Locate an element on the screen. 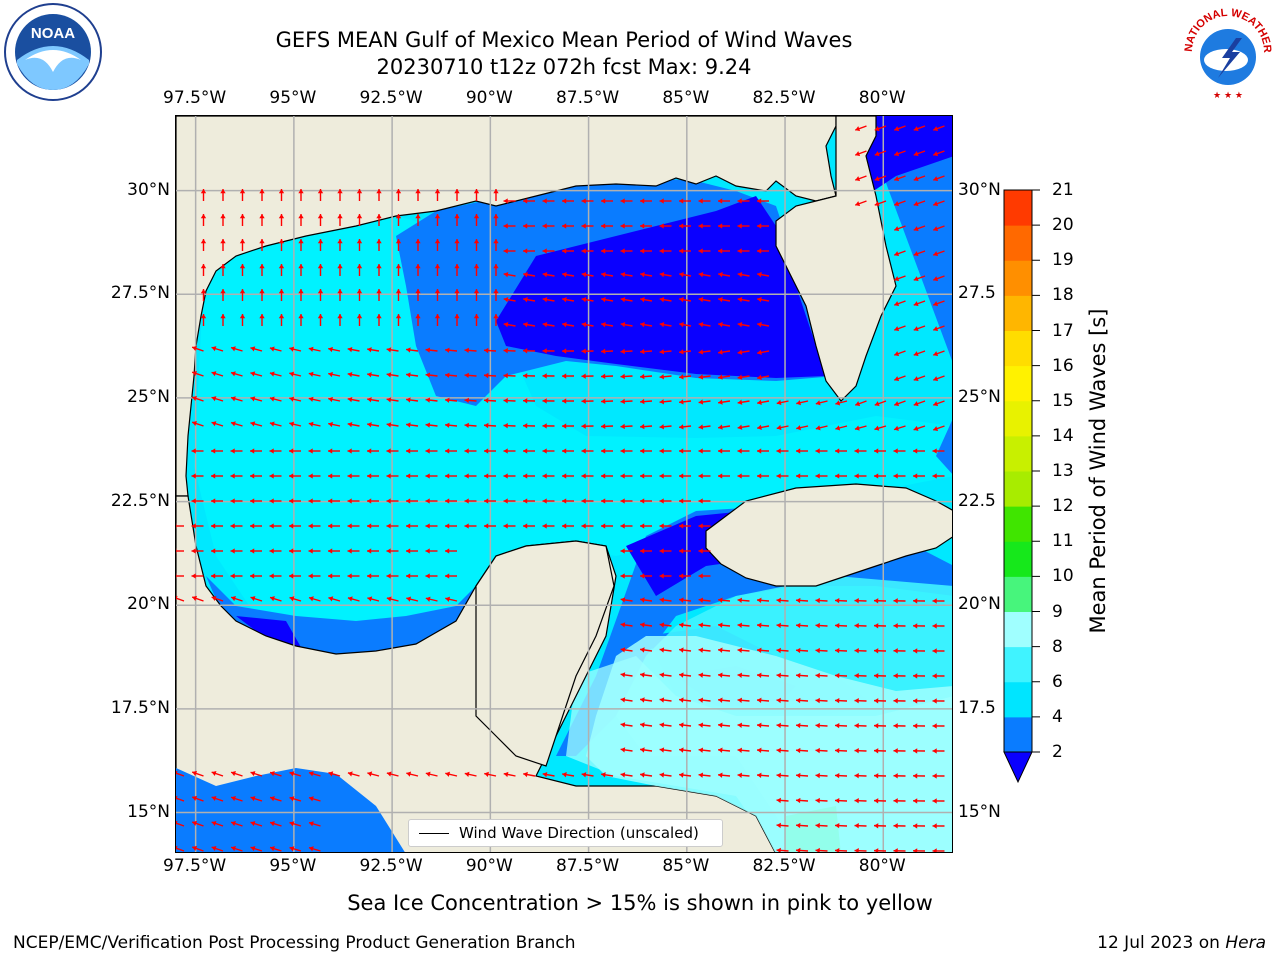 This screenshot has height=960, width=1280. lon-tick-label: 87.5°W is located at coordinates (587, 98).